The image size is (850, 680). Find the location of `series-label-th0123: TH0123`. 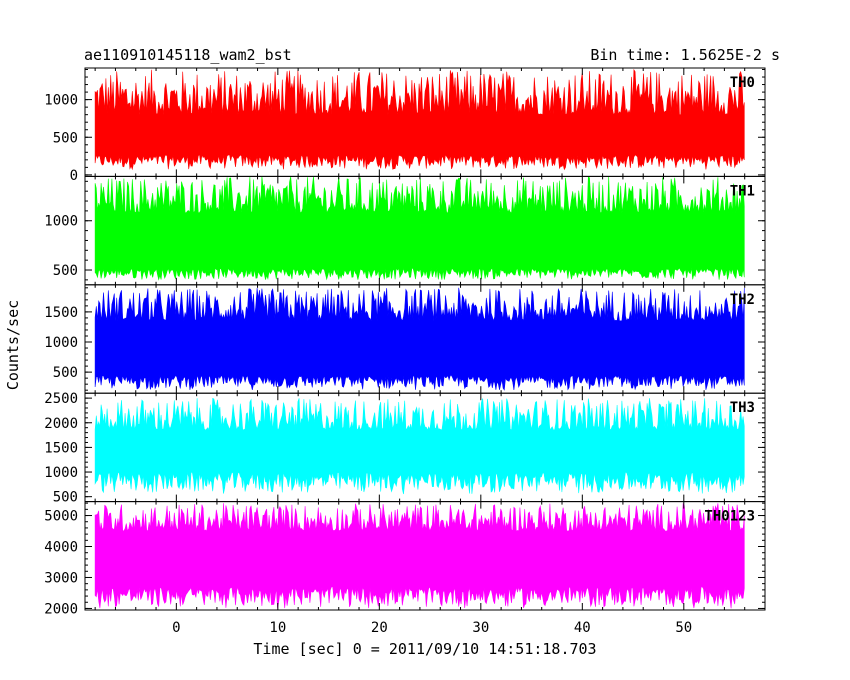

series-label-th0123: TH0123 is located at coordinates (729, 517).